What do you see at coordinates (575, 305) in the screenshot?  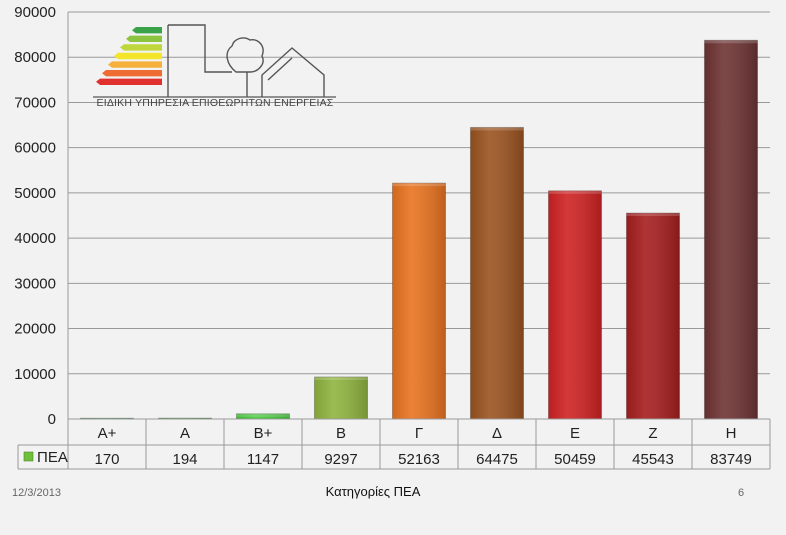 I see `bar-E` at bounding box center [575, 305].